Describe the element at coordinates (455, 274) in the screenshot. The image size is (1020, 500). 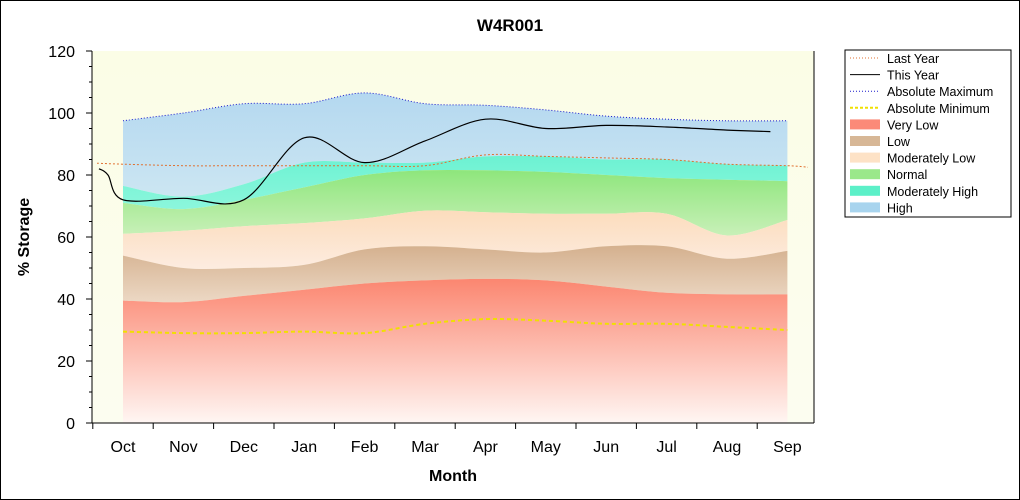
I see `band-low` at that location.